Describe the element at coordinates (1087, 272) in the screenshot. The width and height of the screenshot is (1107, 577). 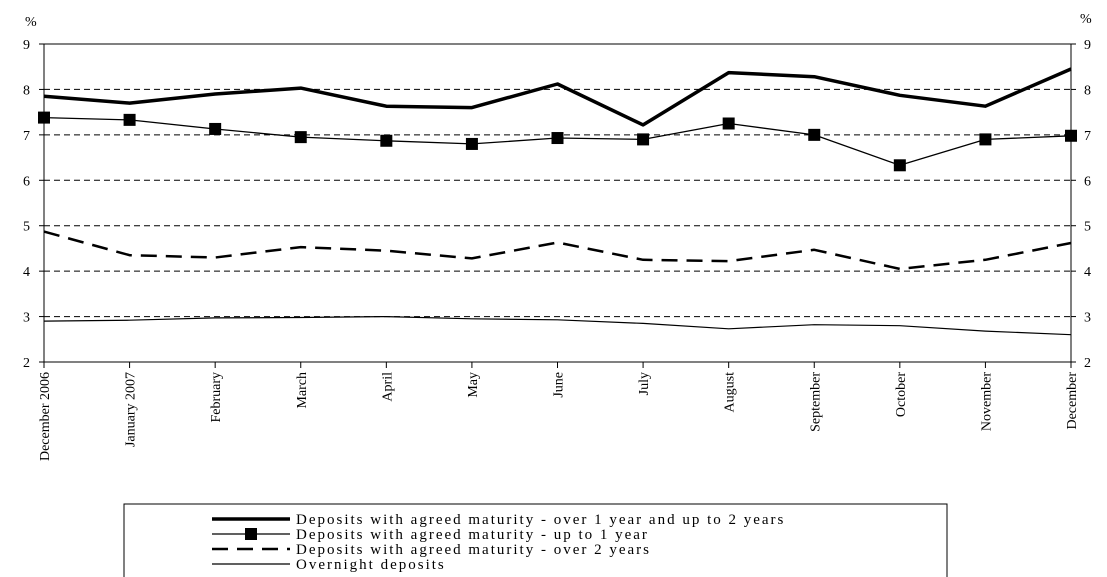
I see `y-tick-label-right: 4` at that location.